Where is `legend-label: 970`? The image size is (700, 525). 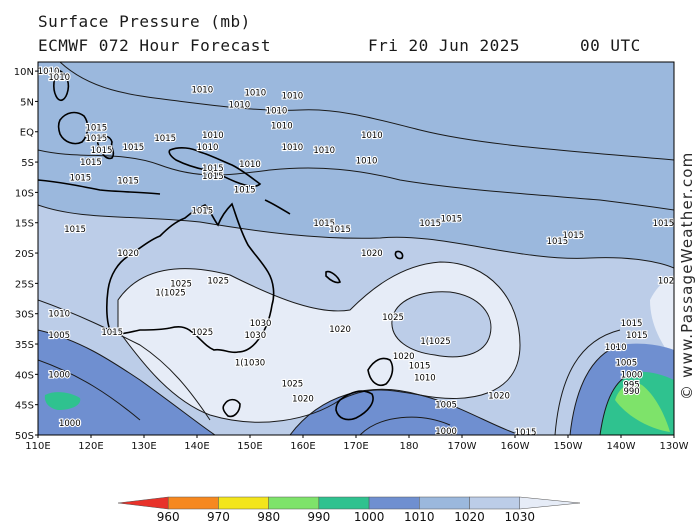
legend-label: 970 is located at coordinates (218, 517).